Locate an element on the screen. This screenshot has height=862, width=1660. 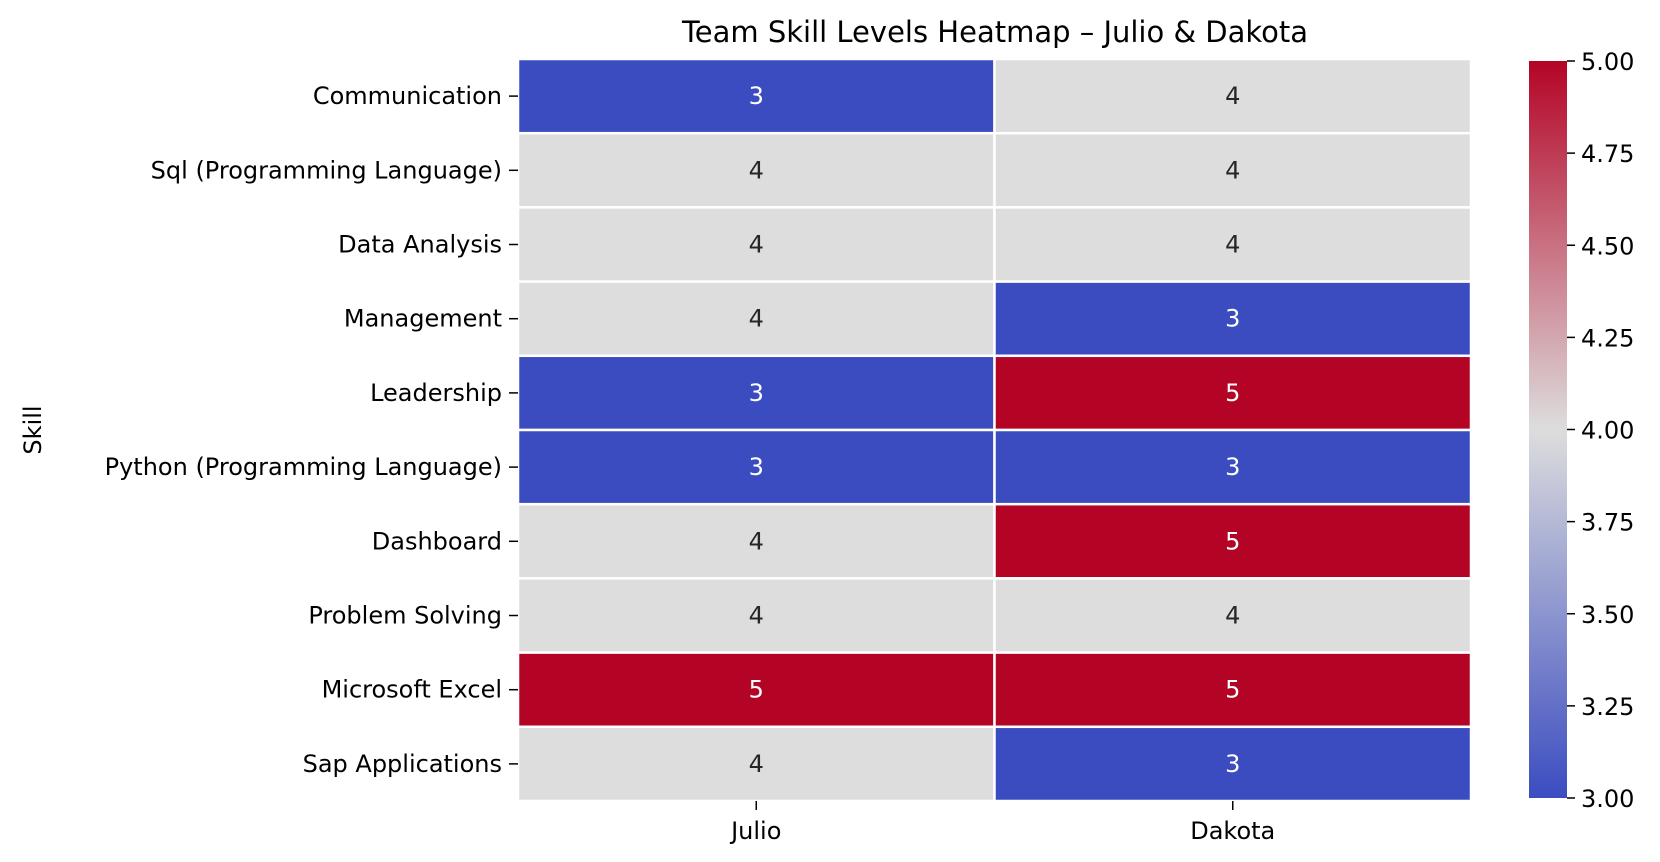
colorbar-tick-label: 3.75 is located at coordinates (1607, 523).